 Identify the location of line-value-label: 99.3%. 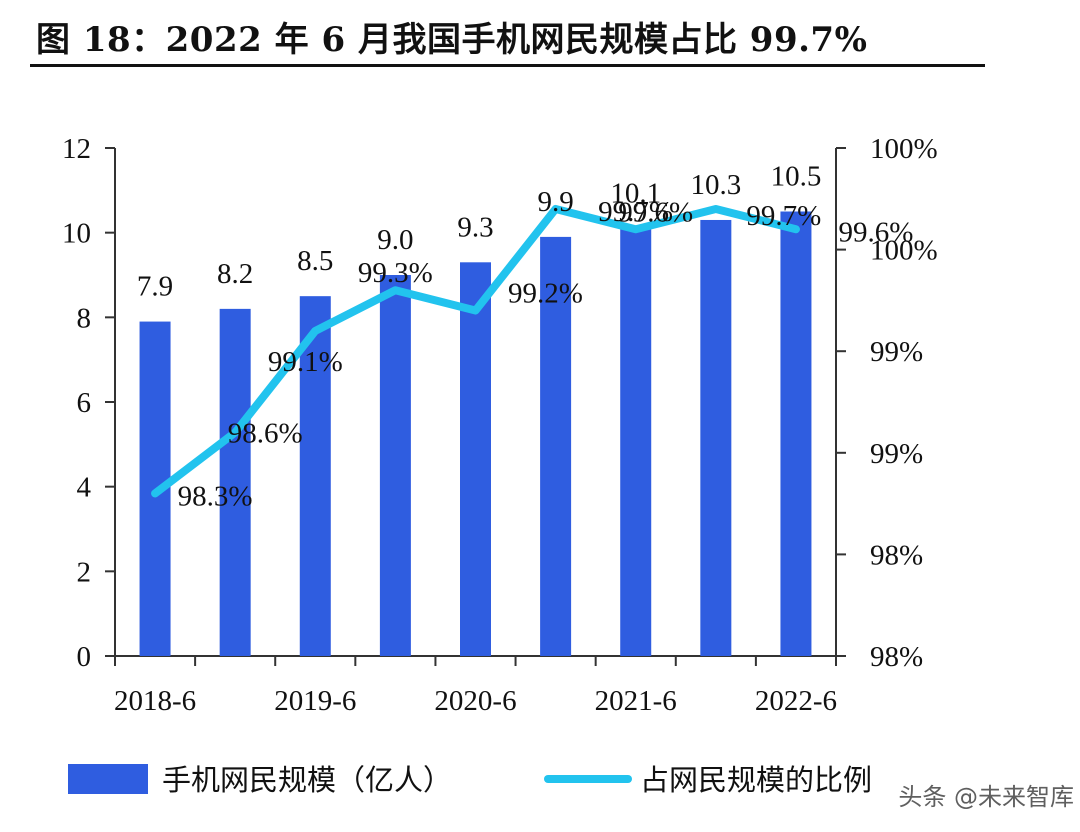
(395, 273).